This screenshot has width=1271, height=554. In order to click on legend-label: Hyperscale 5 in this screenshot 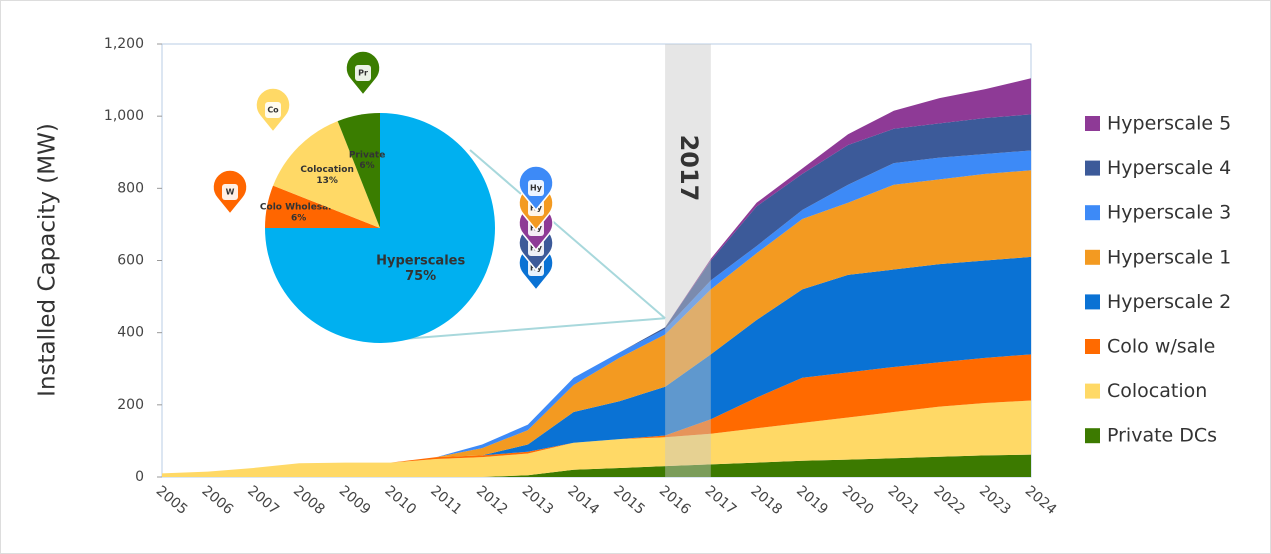, I will do `click(1169, 124)`.